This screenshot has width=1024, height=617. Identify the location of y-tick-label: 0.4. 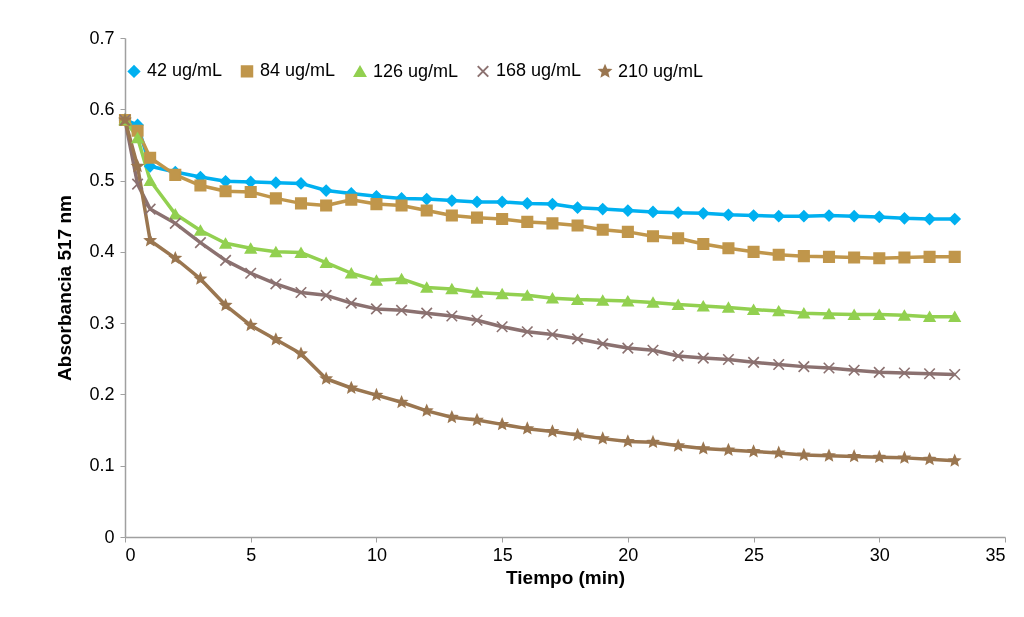
(102, 251).